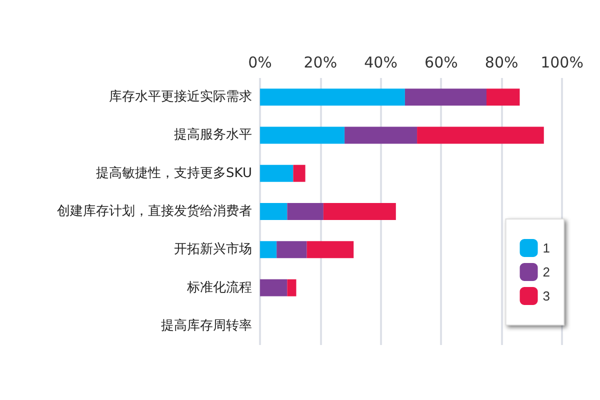 This screenshot has width=600, height=400. What do you see at coordinates (174, 172) in the screenshot?
I see `y-tick-label: 提高敏捷性，支持更多SKU` at bounding box center [174, 172].